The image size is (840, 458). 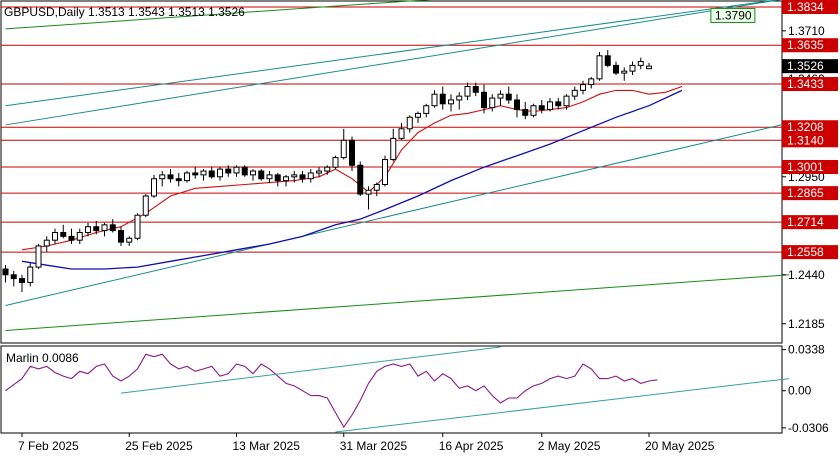 I want to click on x-tick-label: 20 May 2025, so click(x=680, y=446).